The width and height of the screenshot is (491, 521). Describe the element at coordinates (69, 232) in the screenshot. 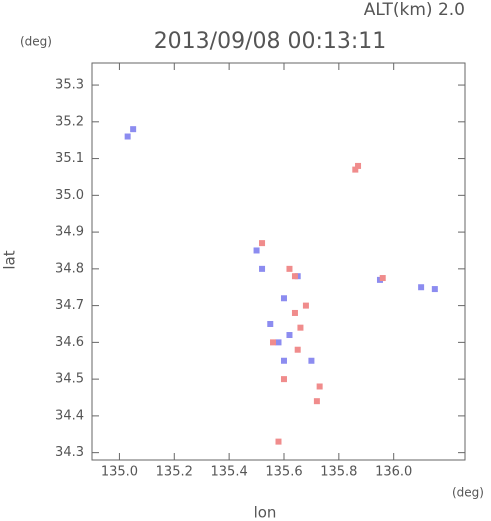

I see `y-tick-label: 34.9` at that location.